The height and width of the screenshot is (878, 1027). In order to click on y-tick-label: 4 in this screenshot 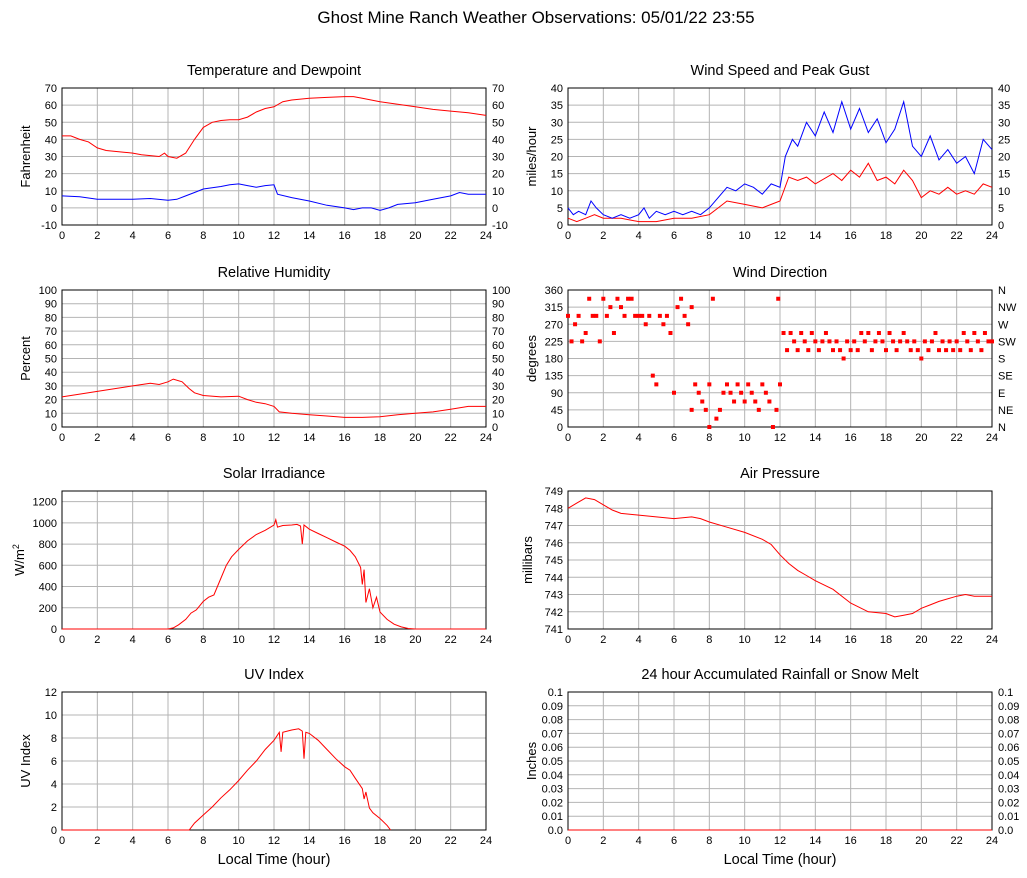, I will do `click(54, 785)`.